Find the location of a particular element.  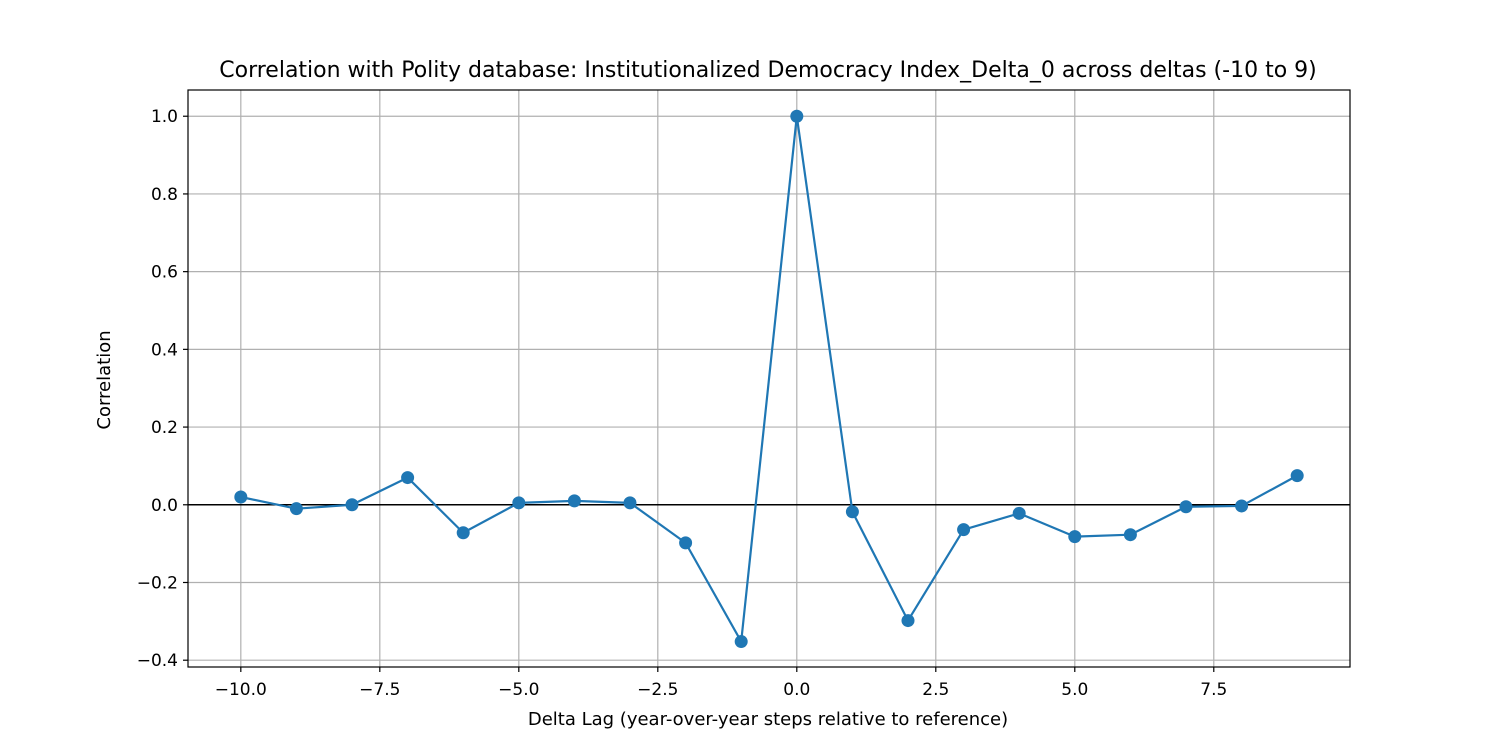

x-tick-label: 2.5 is located at coordinates (935, 690).